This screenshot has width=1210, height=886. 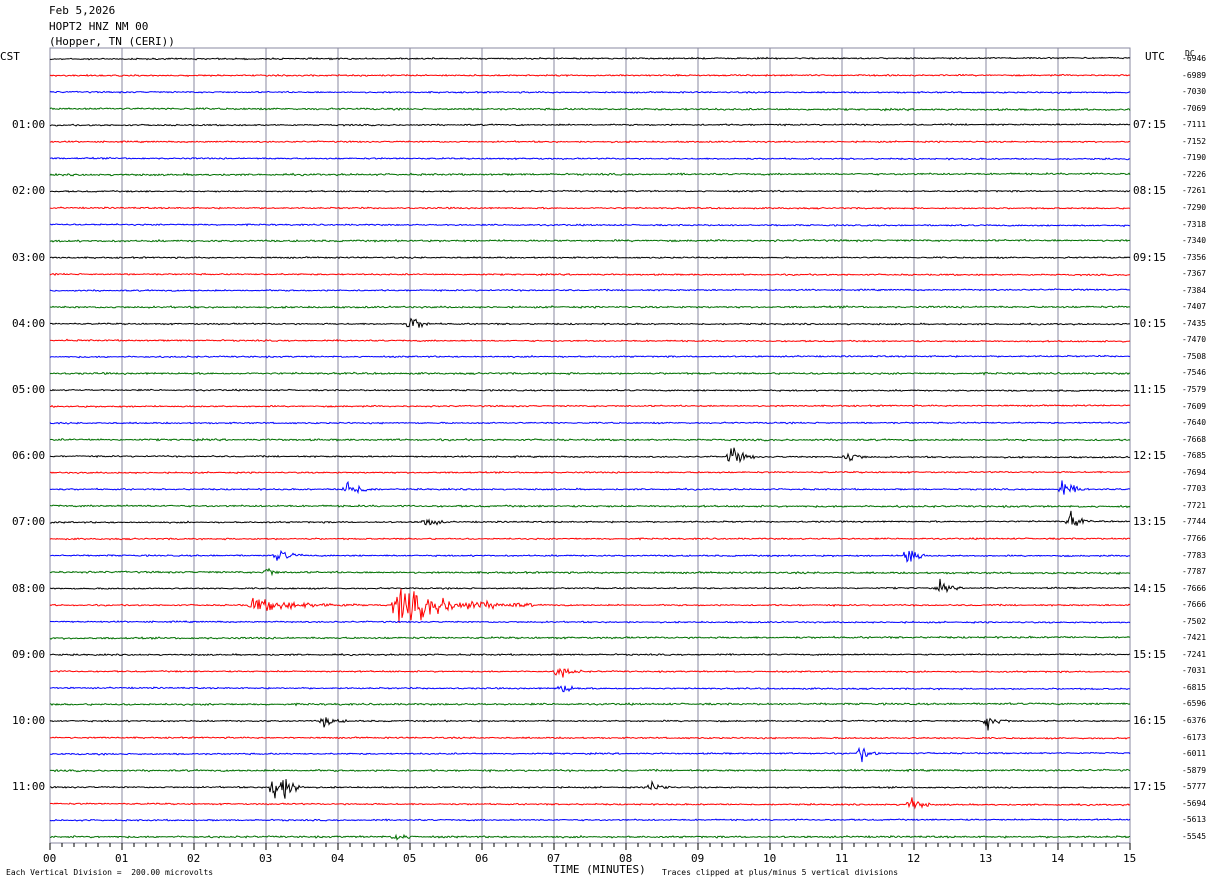 What do you see at coordinates (29, 588) in the screenshot?
I see `cst-hour-label: 08:00` at bounding box center [29, 588].